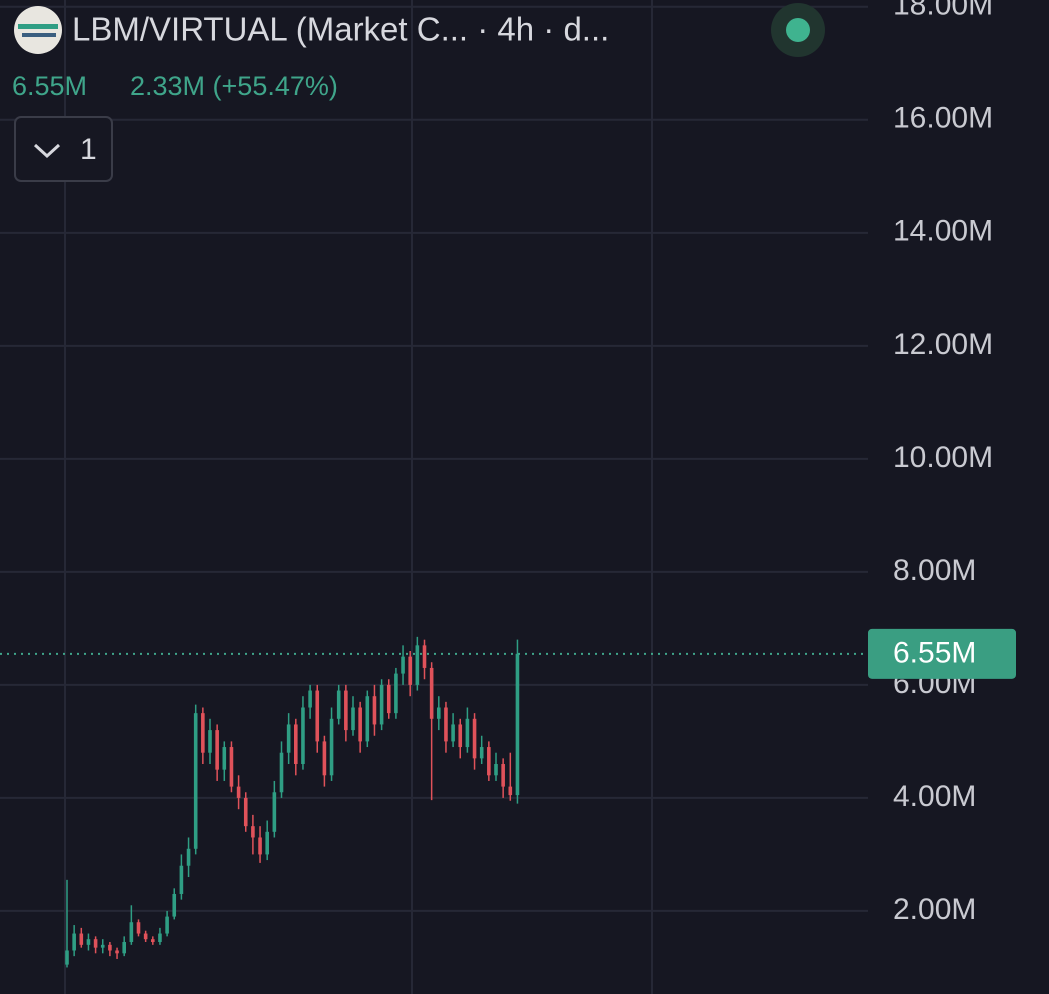  What do you see at coordinates (798, 30) in the screenshot?
I see `status-dot` at bounding box center [798, 30].